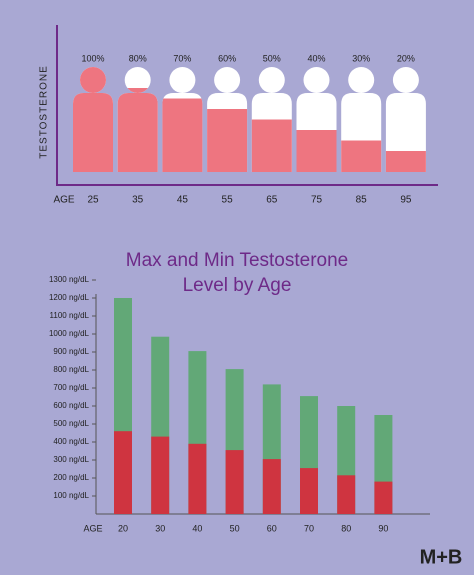  What do you see at coordinates (69, 333) in the screenshot?
I see `y-tick-label: 1000 ng/dL` at bounding box center [69, 333].